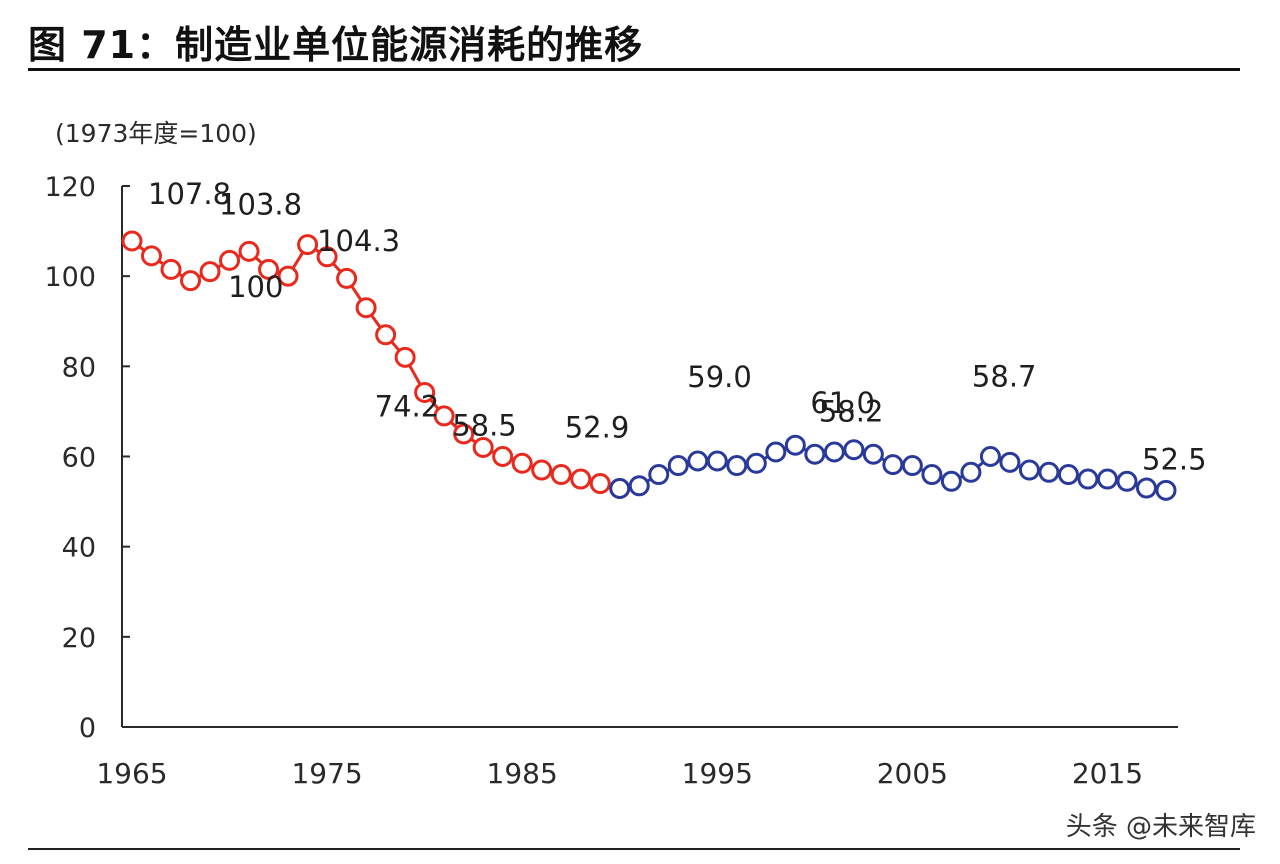  I want to click on x-tick-label: 2005, so click(912, 773).